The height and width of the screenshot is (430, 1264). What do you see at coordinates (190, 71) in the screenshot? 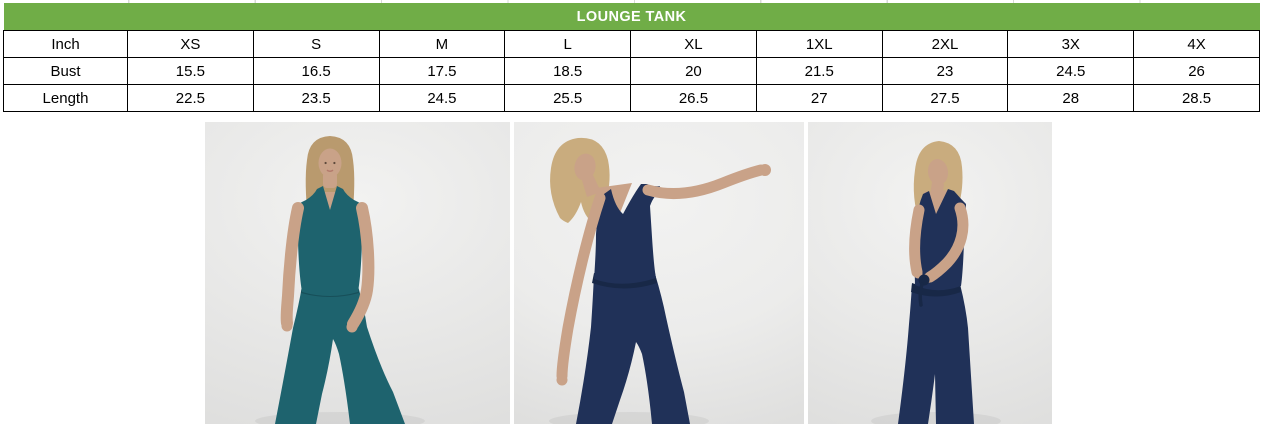
I see `size-chart-cell: 15.5` at bounding box center [190, 71].